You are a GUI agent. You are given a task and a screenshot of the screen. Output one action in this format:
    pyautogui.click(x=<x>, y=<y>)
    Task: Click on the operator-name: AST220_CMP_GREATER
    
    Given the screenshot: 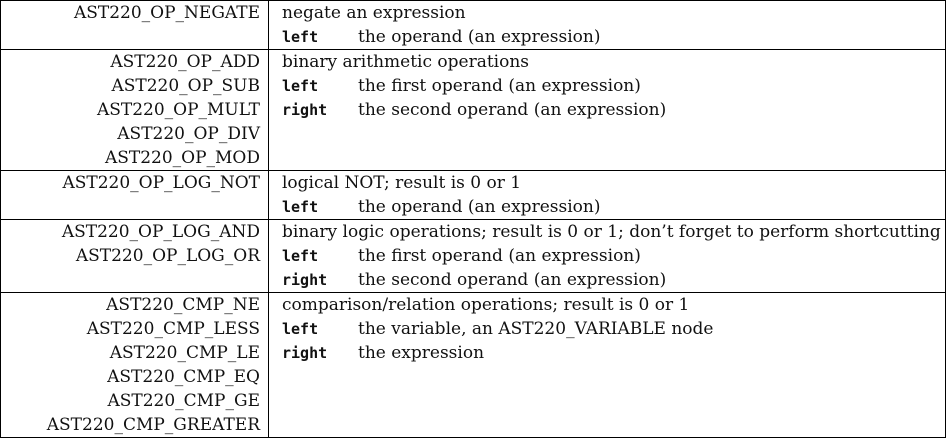 What is the action you would take?
    pyautogui.click(x=153, y=425)
    